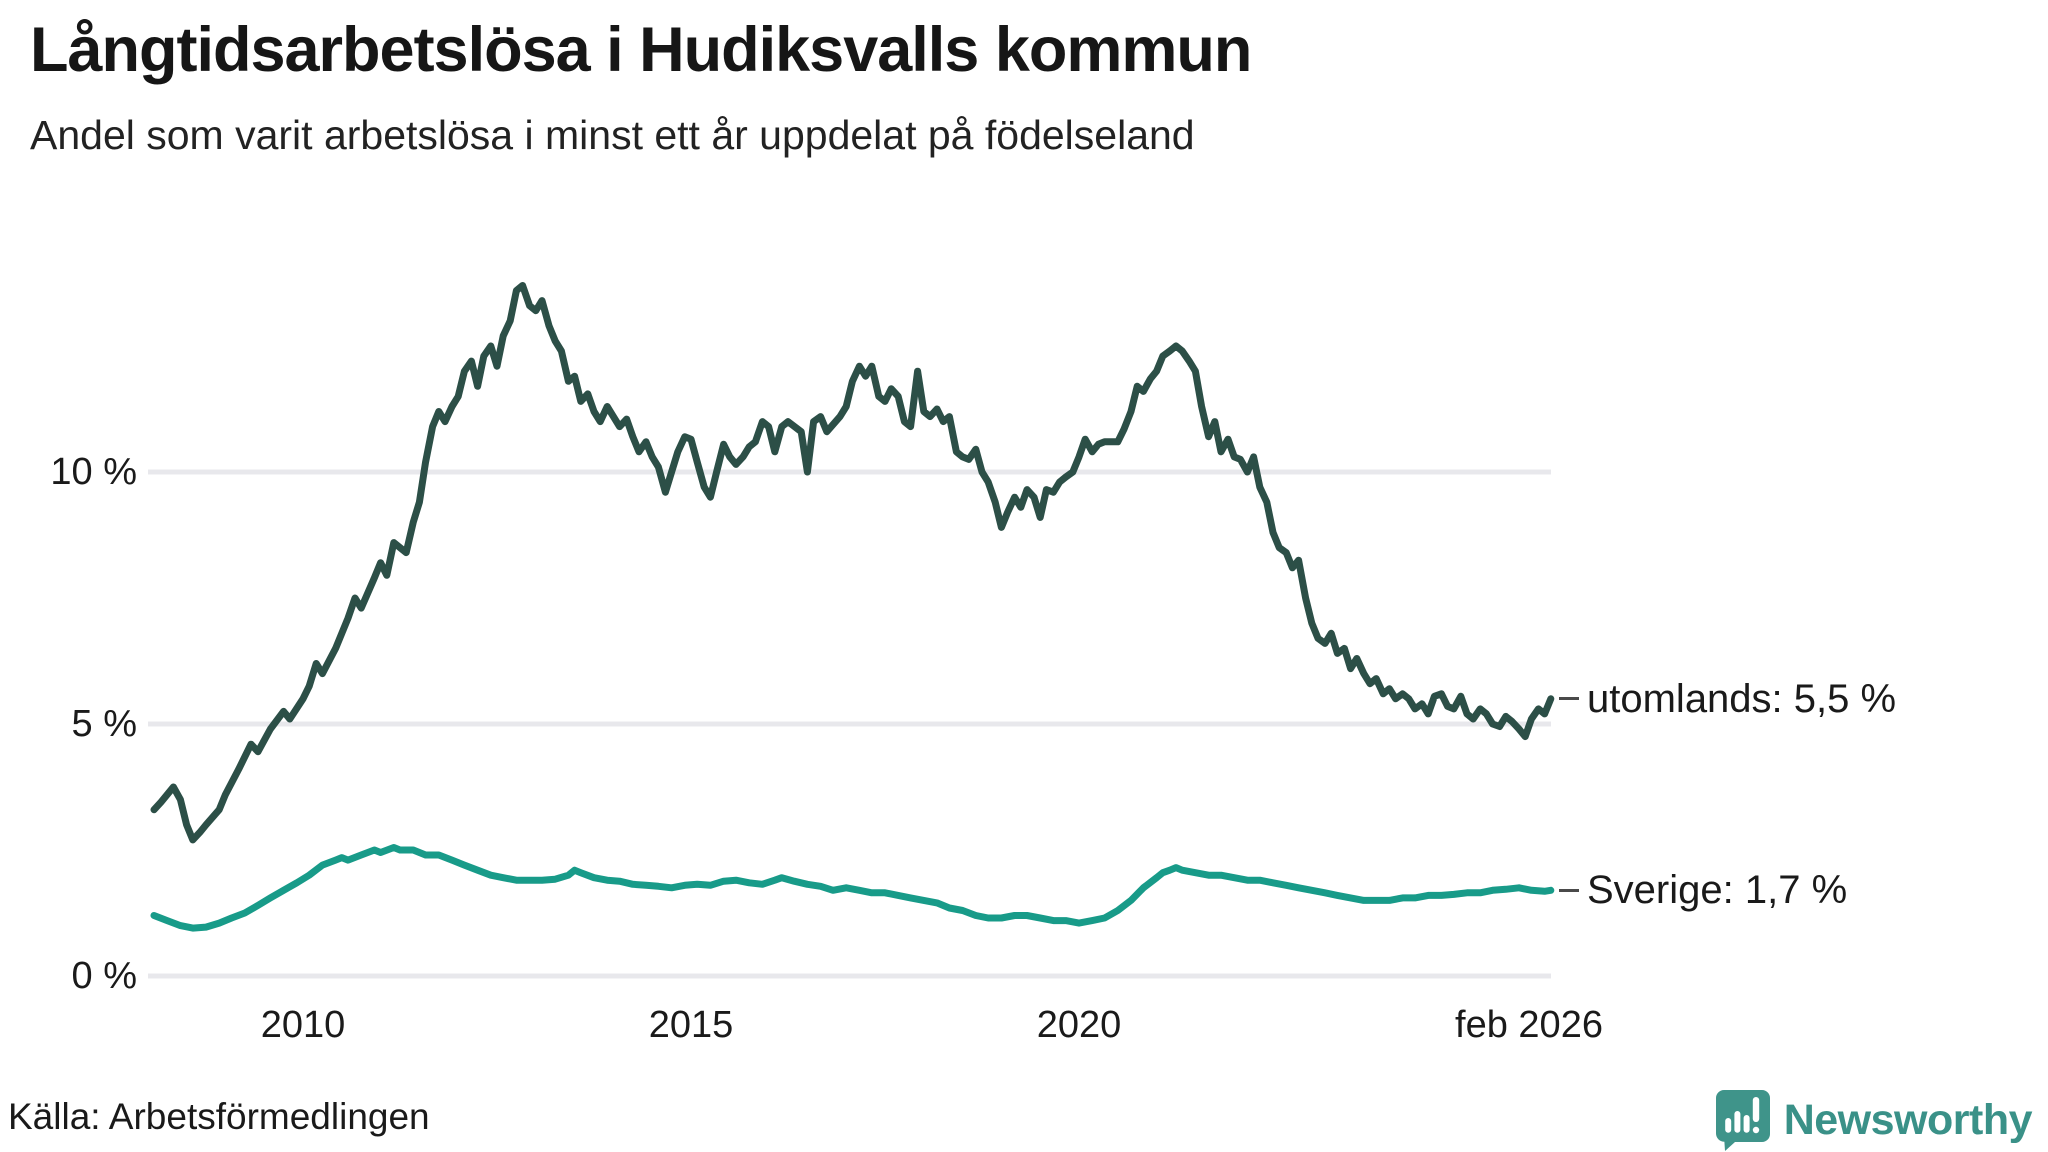  What do you see at coordinates (691, 1025) in the screenshot?
I see `x-tick-label: 2015` at bounding box center [691, 1025].